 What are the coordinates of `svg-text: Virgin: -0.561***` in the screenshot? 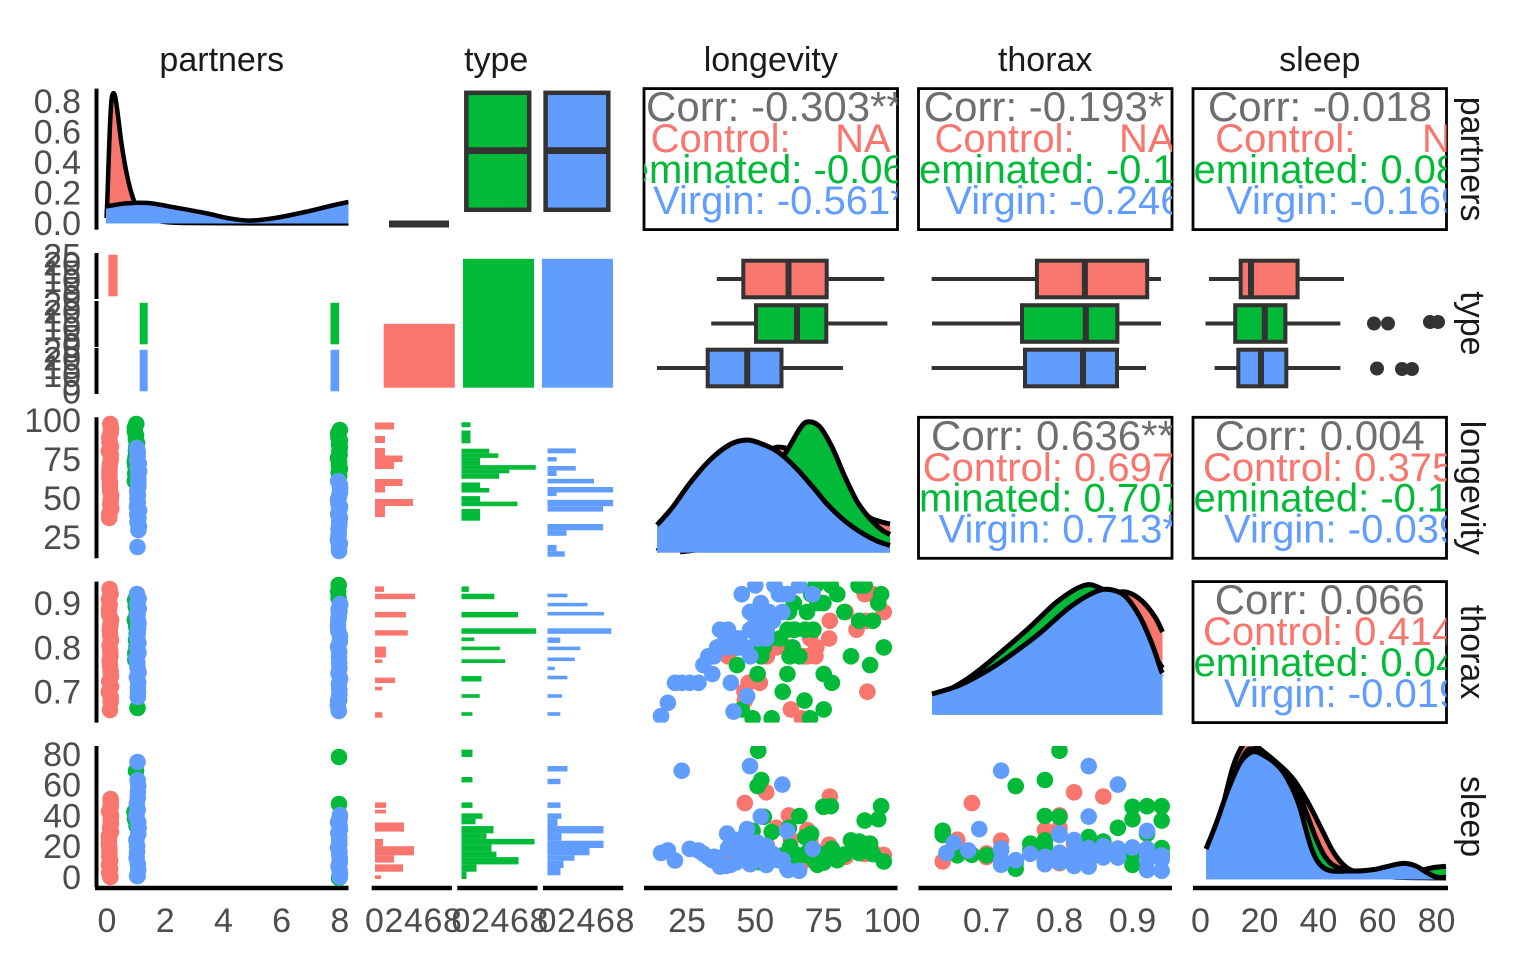 It's located at (795, 201).